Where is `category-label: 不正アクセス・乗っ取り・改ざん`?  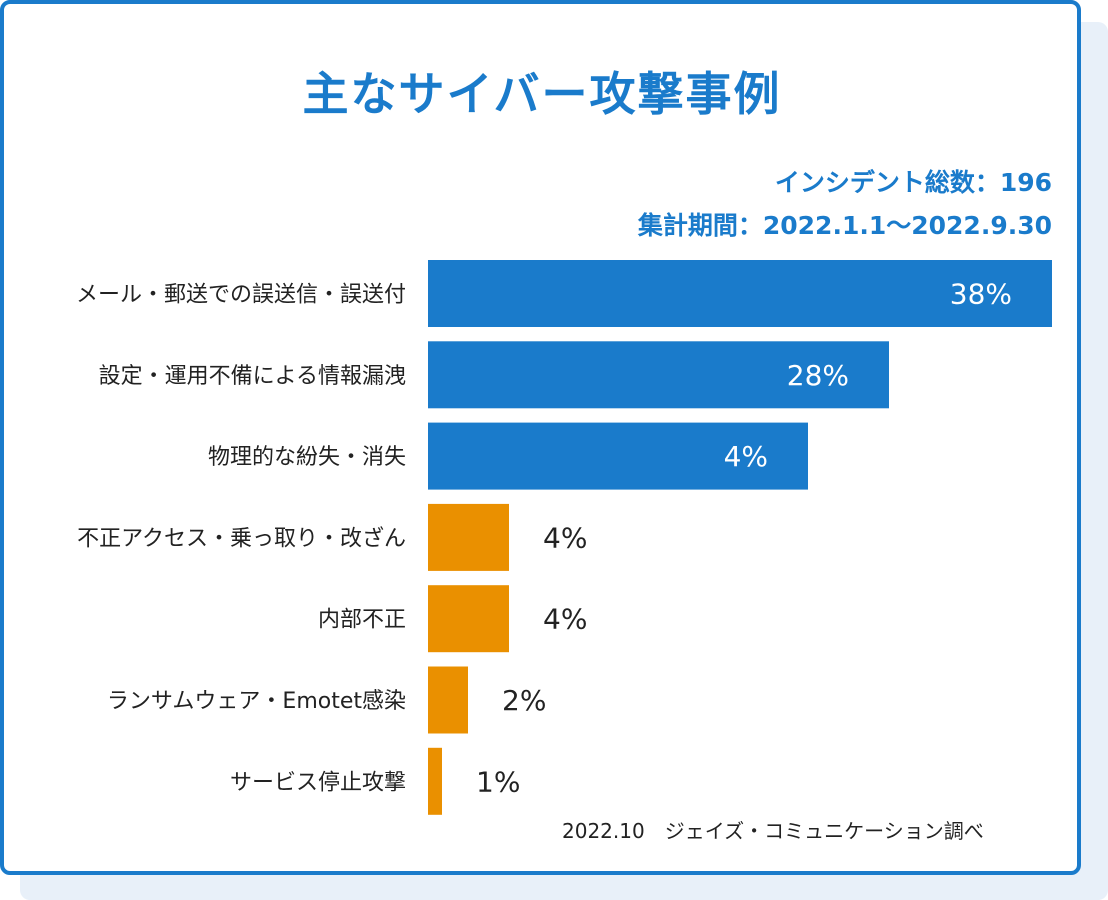
category-label: 不正アクセス・乗っ取り・改ざん is located at coordinates (241, 538).